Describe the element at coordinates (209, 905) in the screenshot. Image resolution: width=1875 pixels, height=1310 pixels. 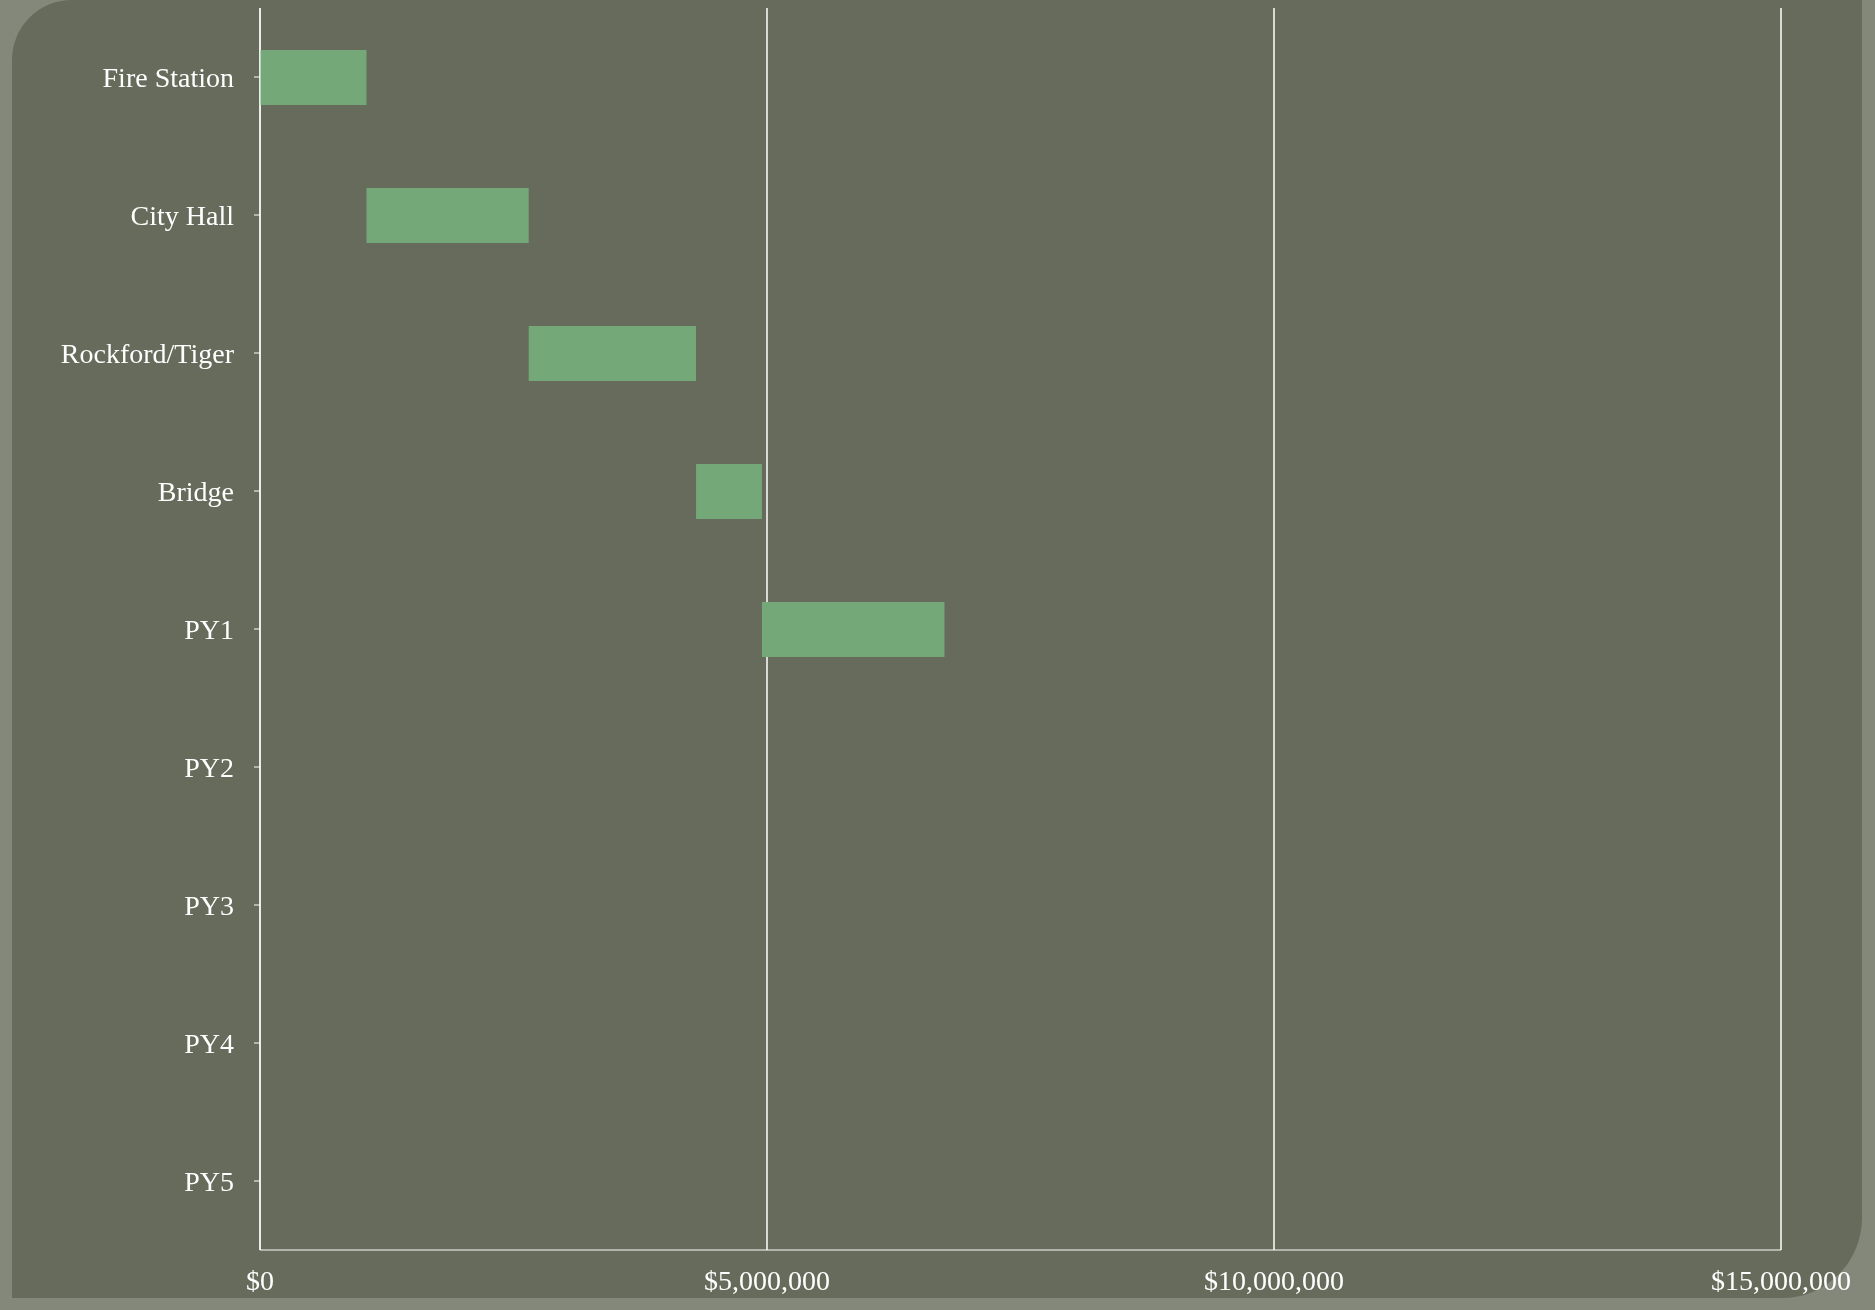
I see `y-tick-label: PY3` at that location.